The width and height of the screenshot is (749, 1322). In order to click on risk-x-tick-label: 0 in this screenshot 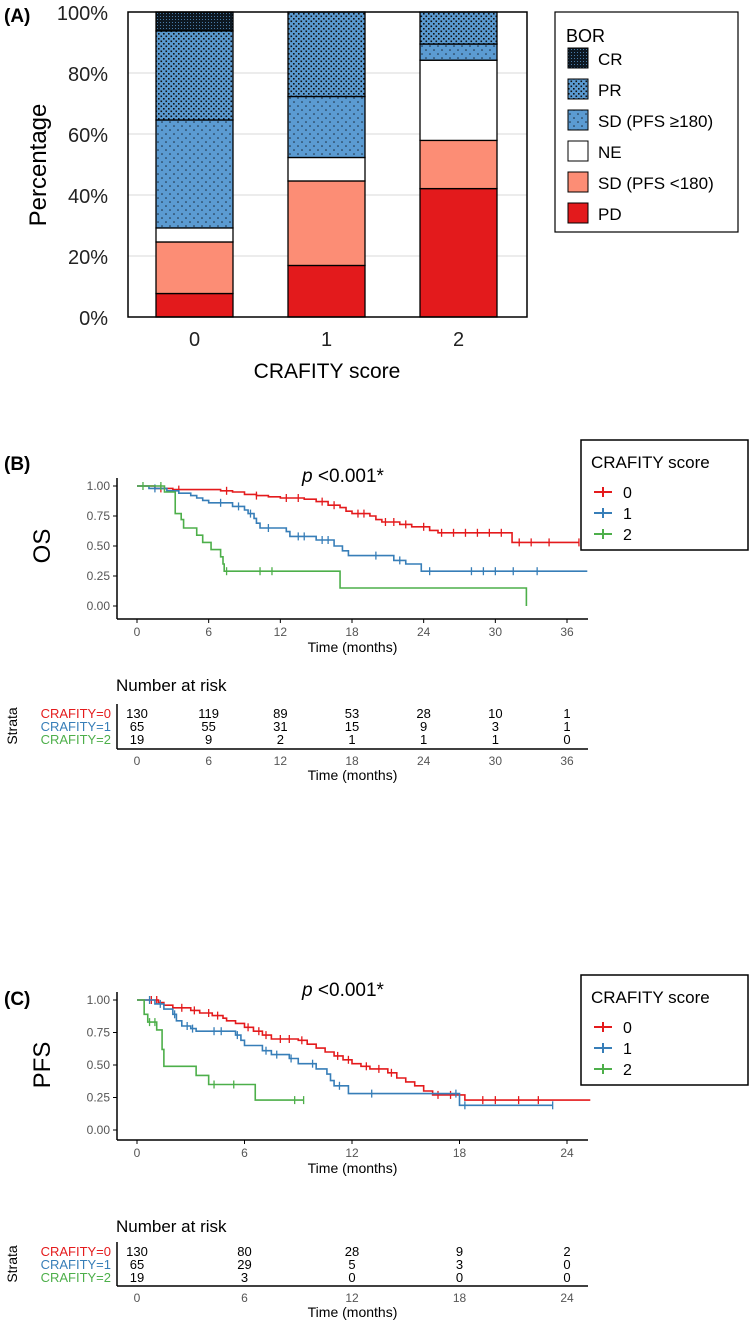, I will do `click(137, 761)`.